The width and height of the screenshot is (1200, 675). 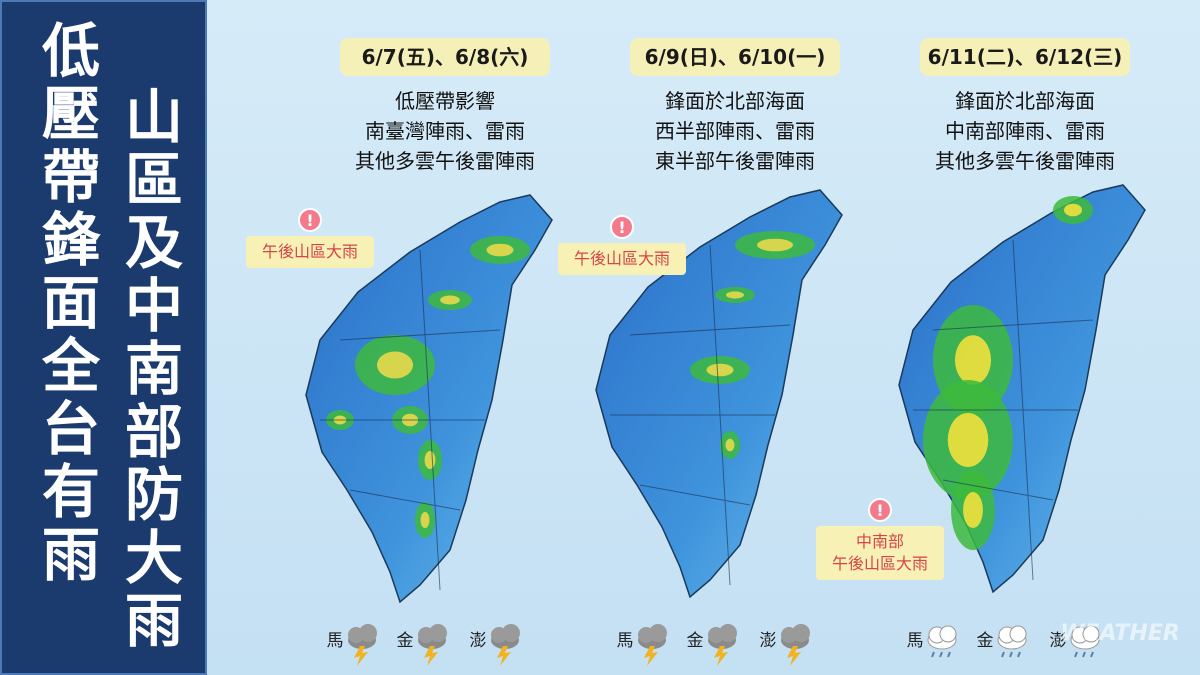 I want to click on description: 南臺灣陣雨、雷雨, so click(x=445, y=131).